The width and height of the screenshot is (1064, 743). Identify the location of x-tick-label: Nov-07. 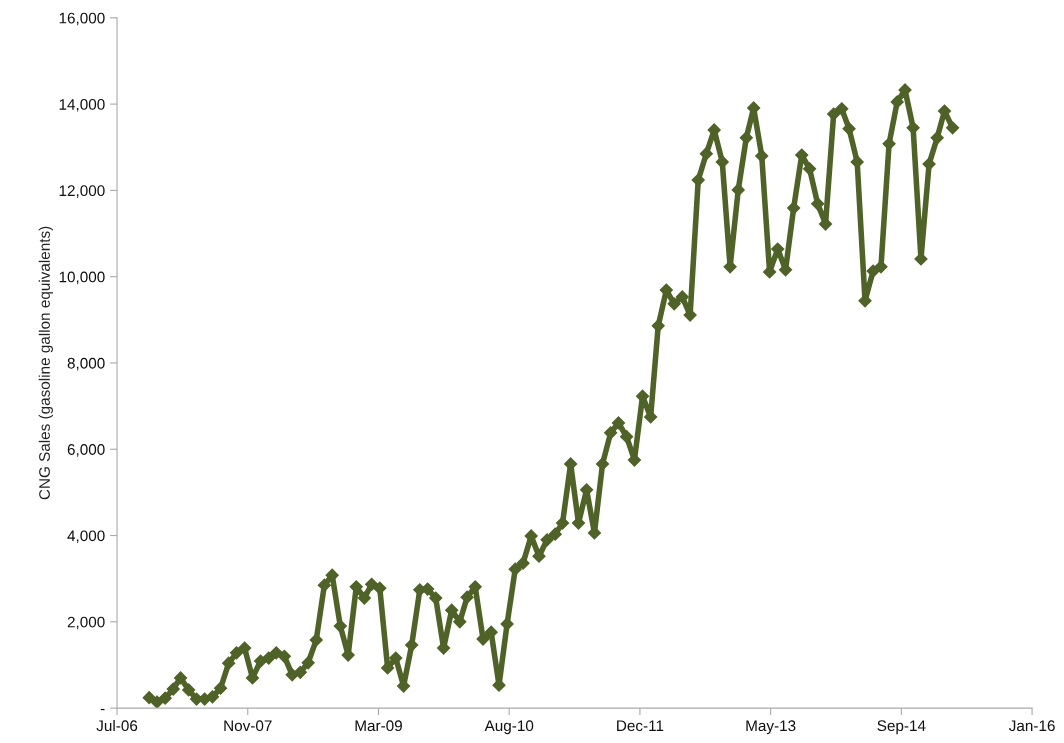
(248, 726).